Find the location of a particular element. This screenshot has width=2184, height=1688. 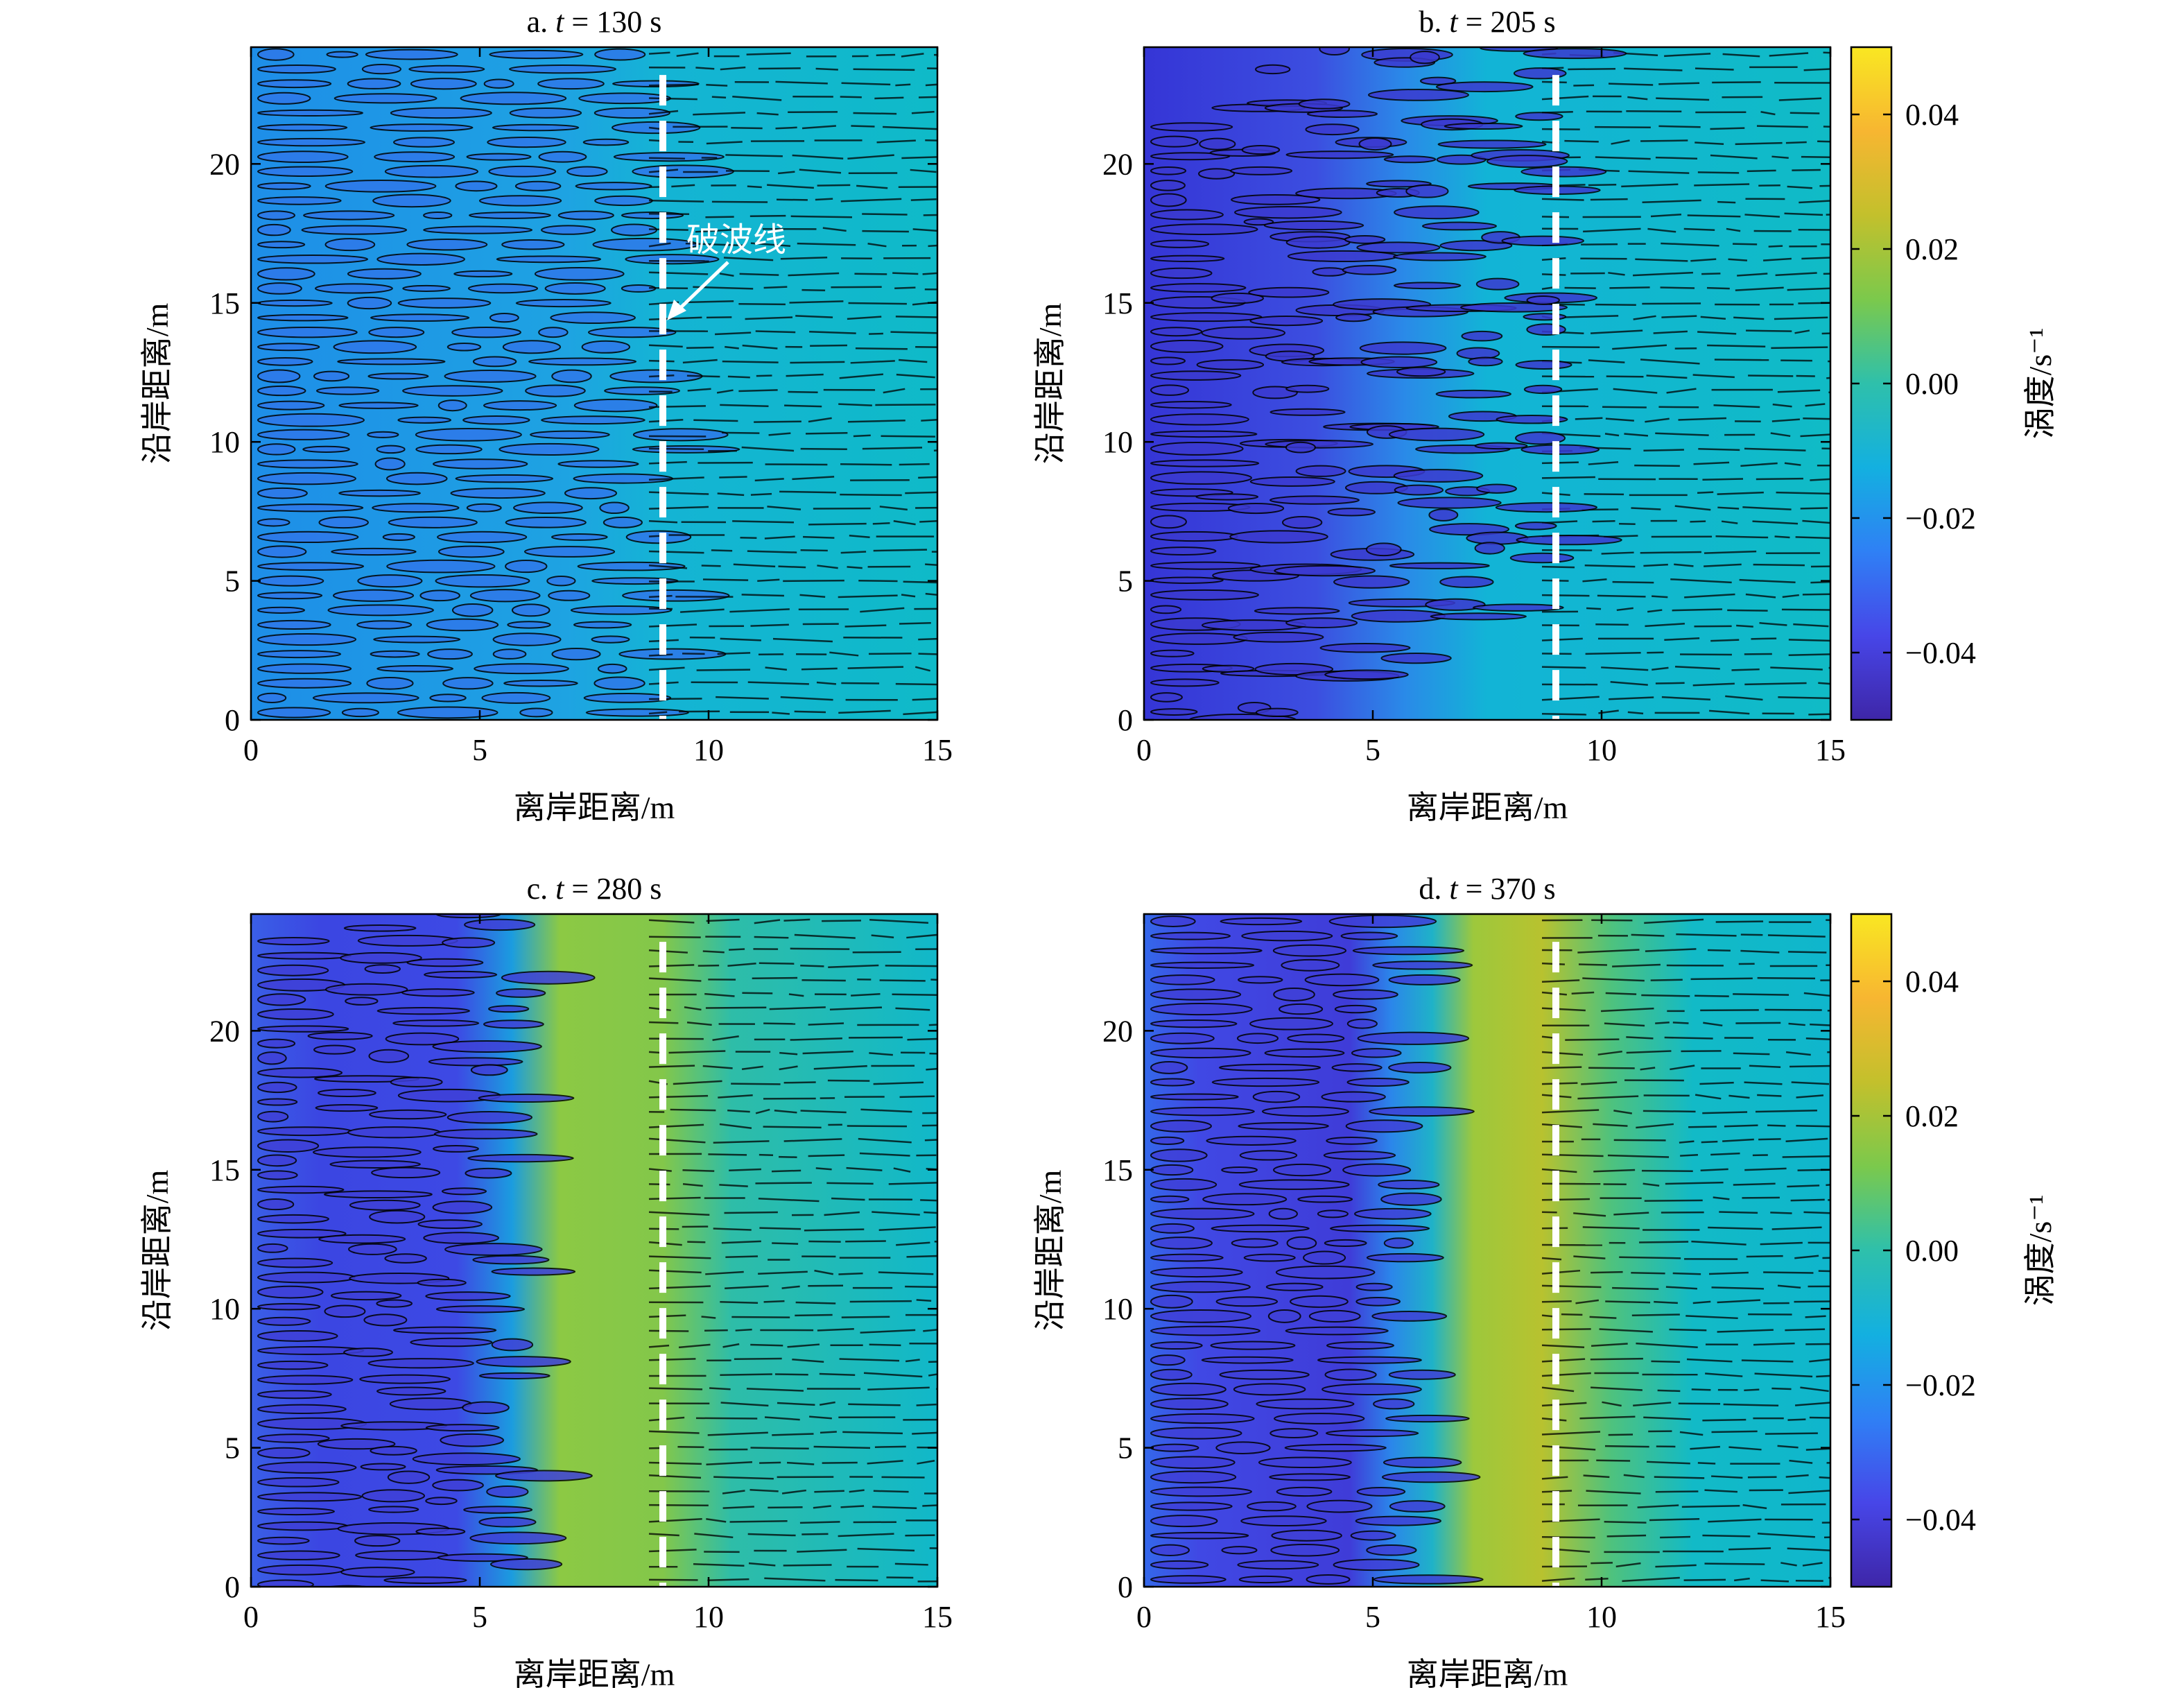

y-axis-label: 沿岸距离/m is located at coordinates (1050, 1251).